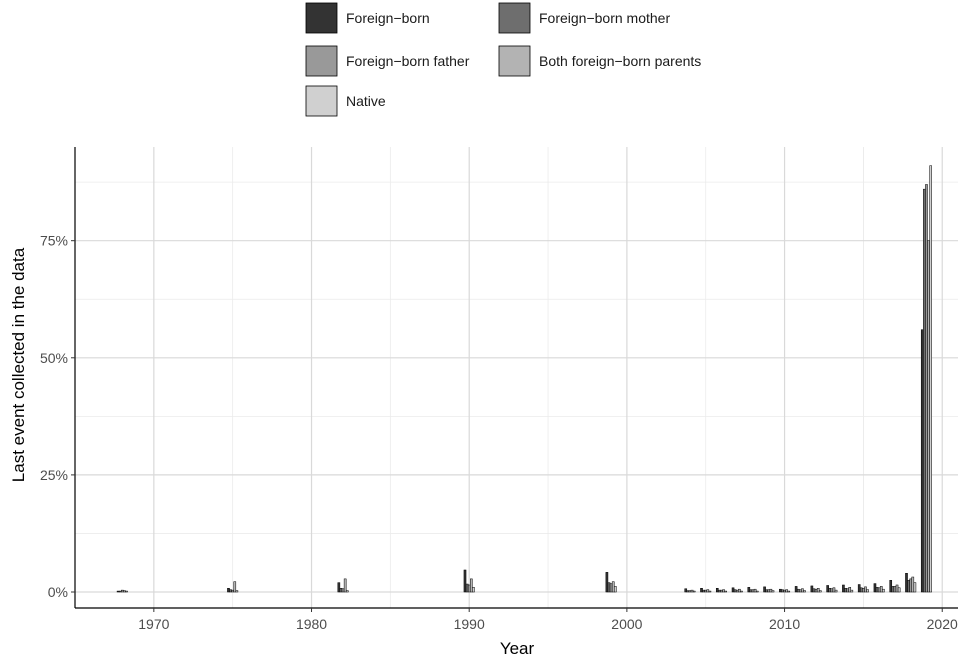 This screenshot has height=660, width=959. What do you see at coordinates (153, 624) in the screenshot?
I see `x-tick-label: 1970` at bounding box center [153, 624].